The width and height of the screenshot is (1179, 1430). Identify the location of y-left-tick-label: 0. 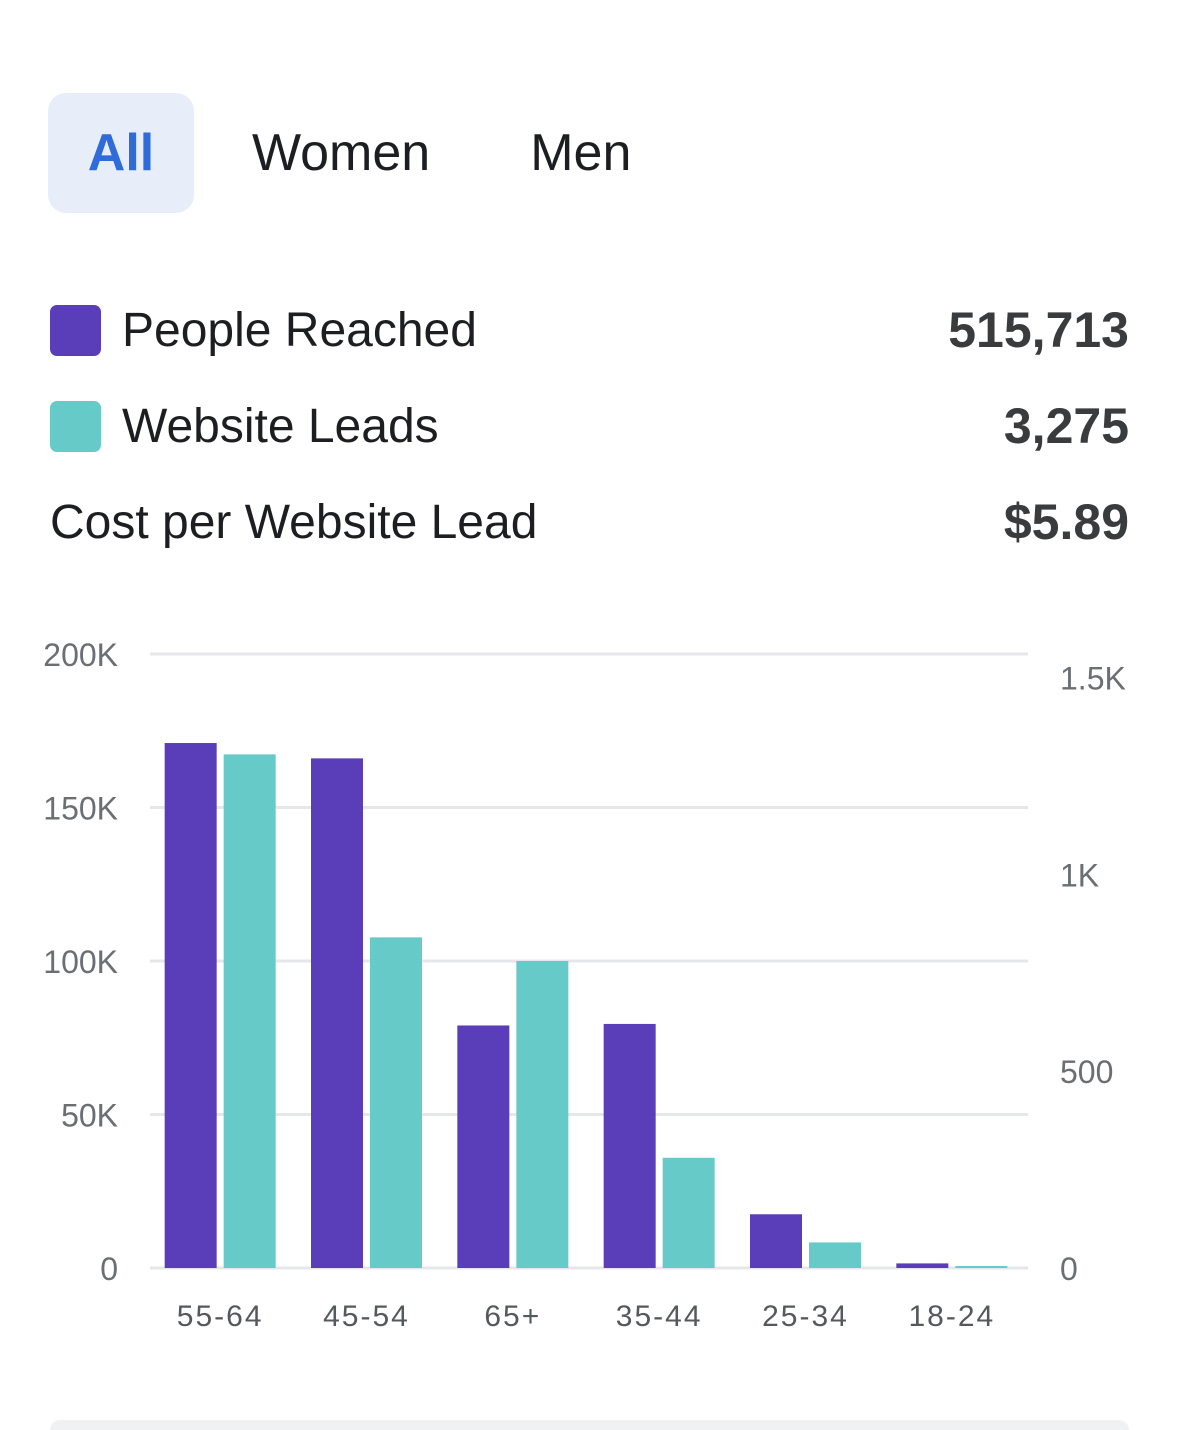
(109, 1269).